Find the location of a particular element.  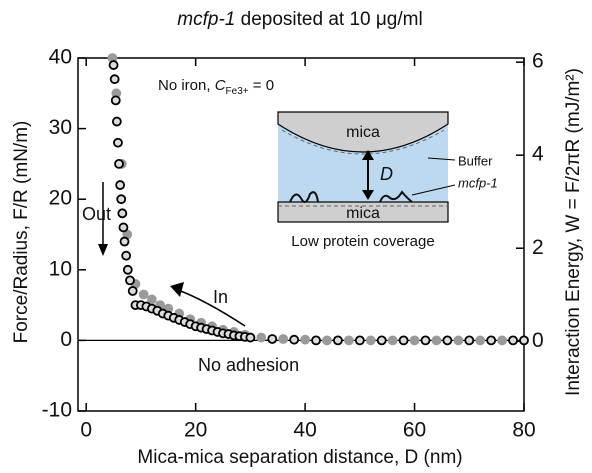

chart-title: mcfp-1 deposited at 10 μg/ml is located at coordinates (299, 19).